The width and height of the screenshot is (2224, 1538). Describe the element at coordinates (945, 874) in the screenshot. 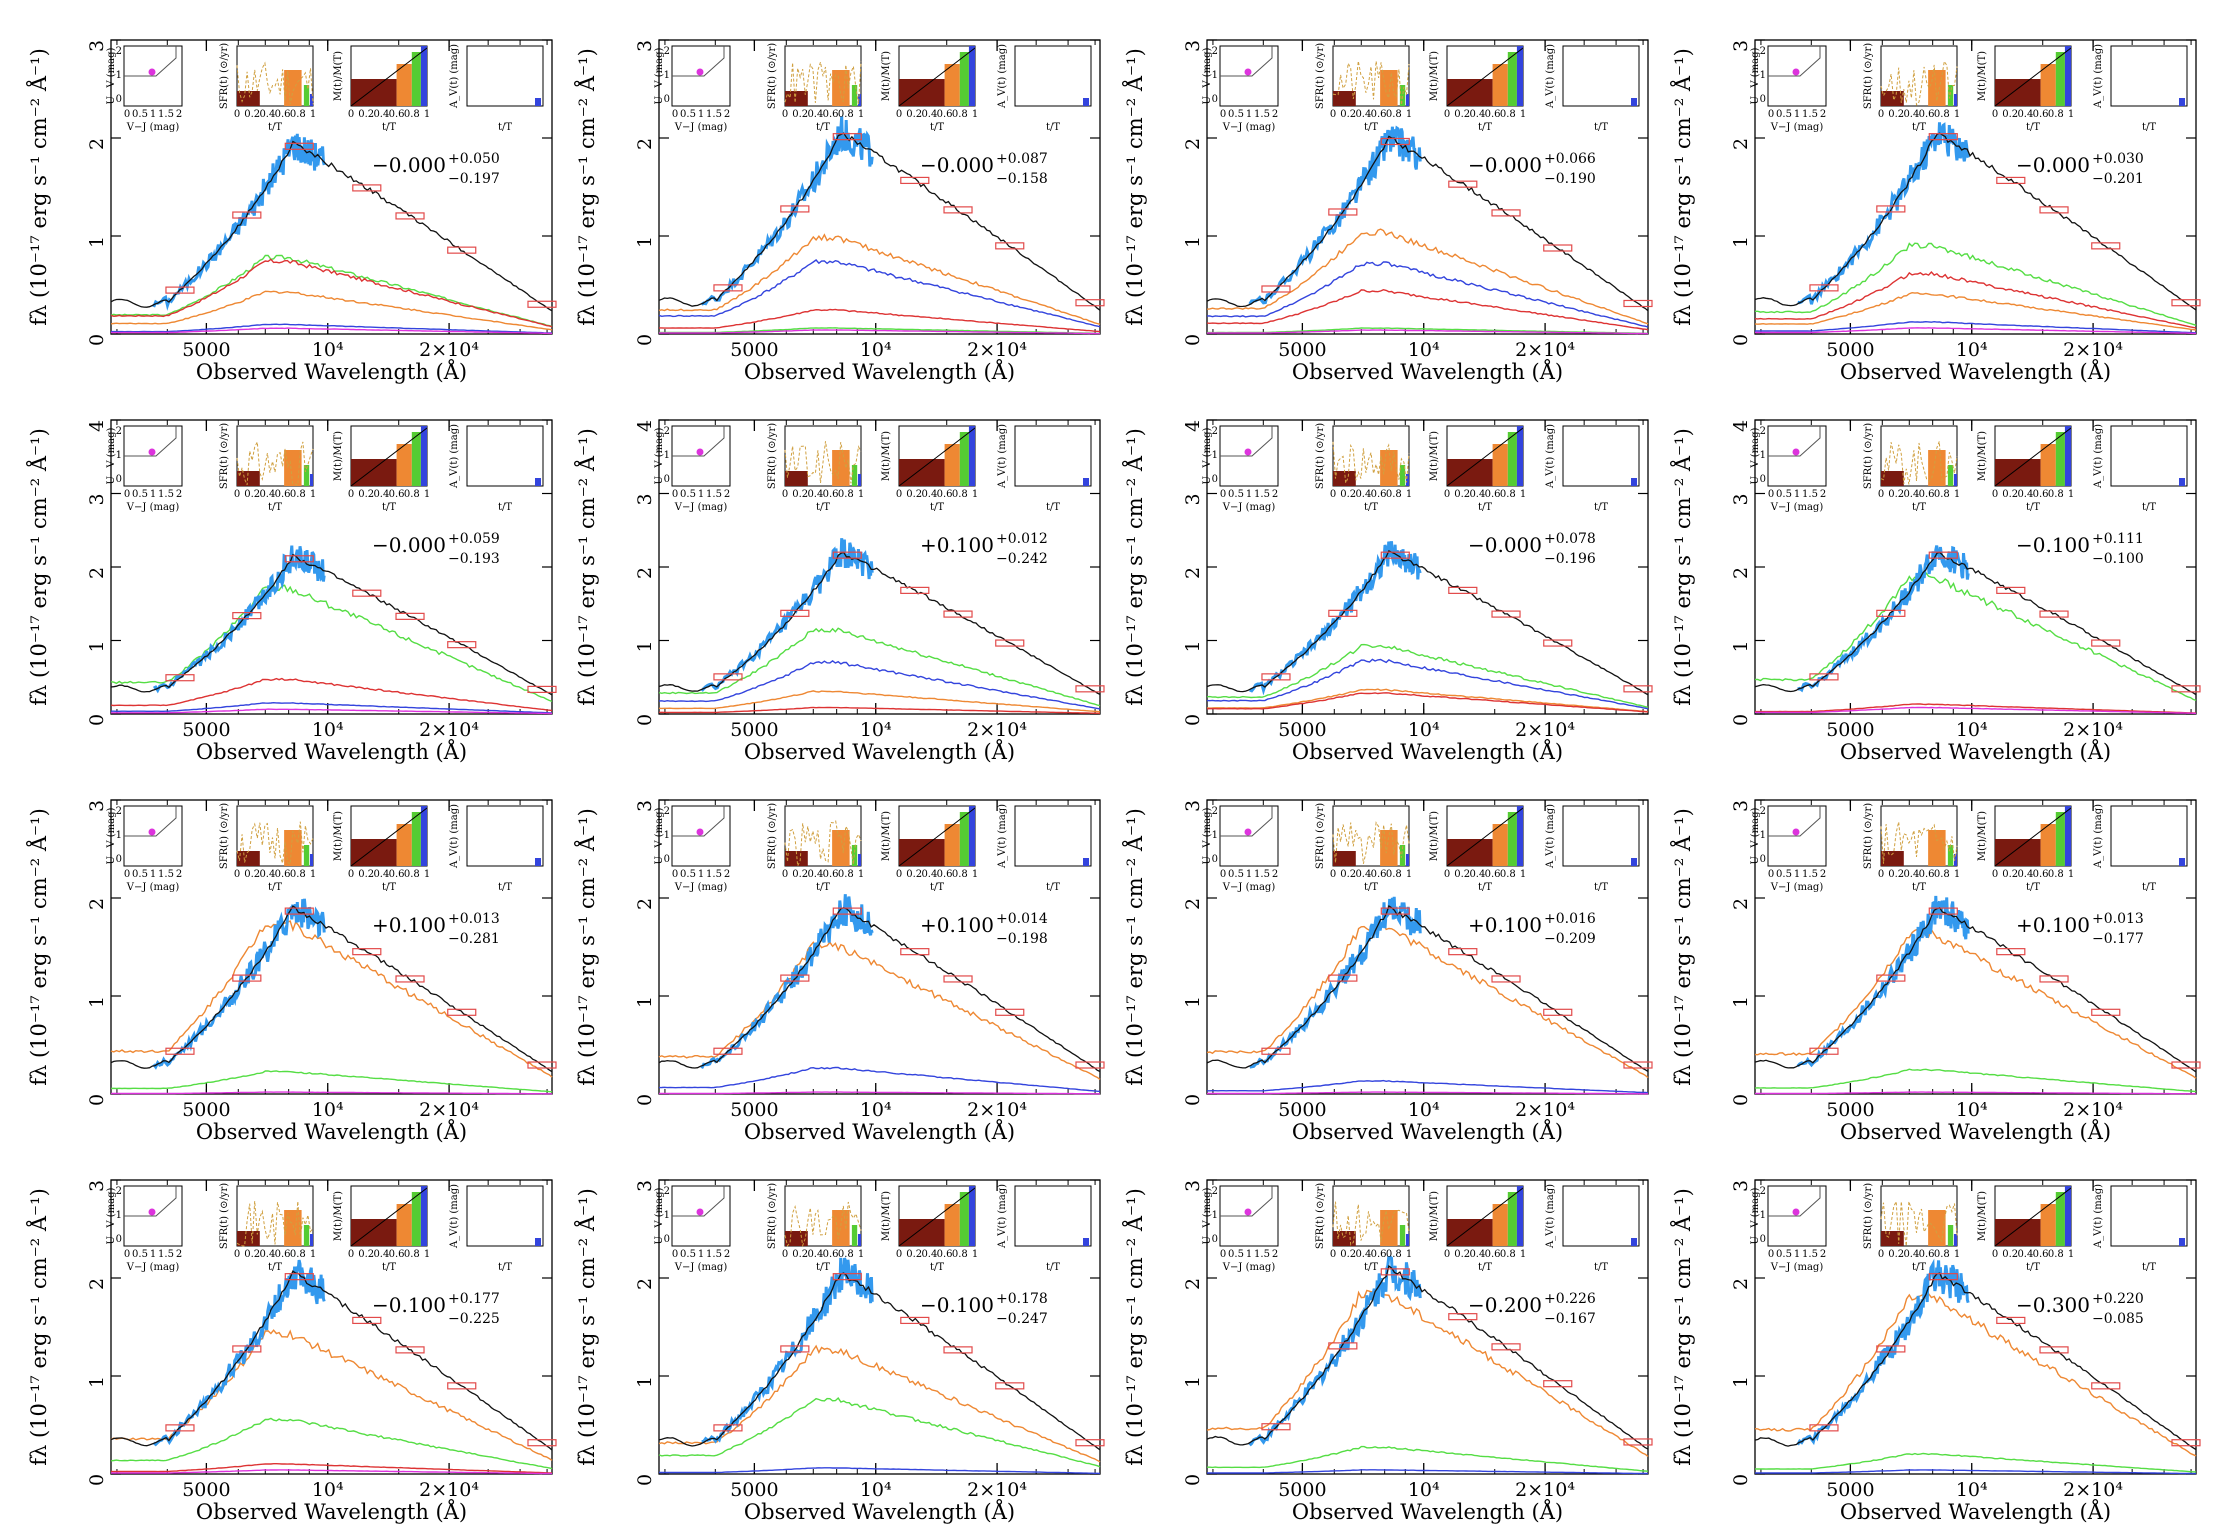

I see `mass-x-tick: 0.6` at that location.